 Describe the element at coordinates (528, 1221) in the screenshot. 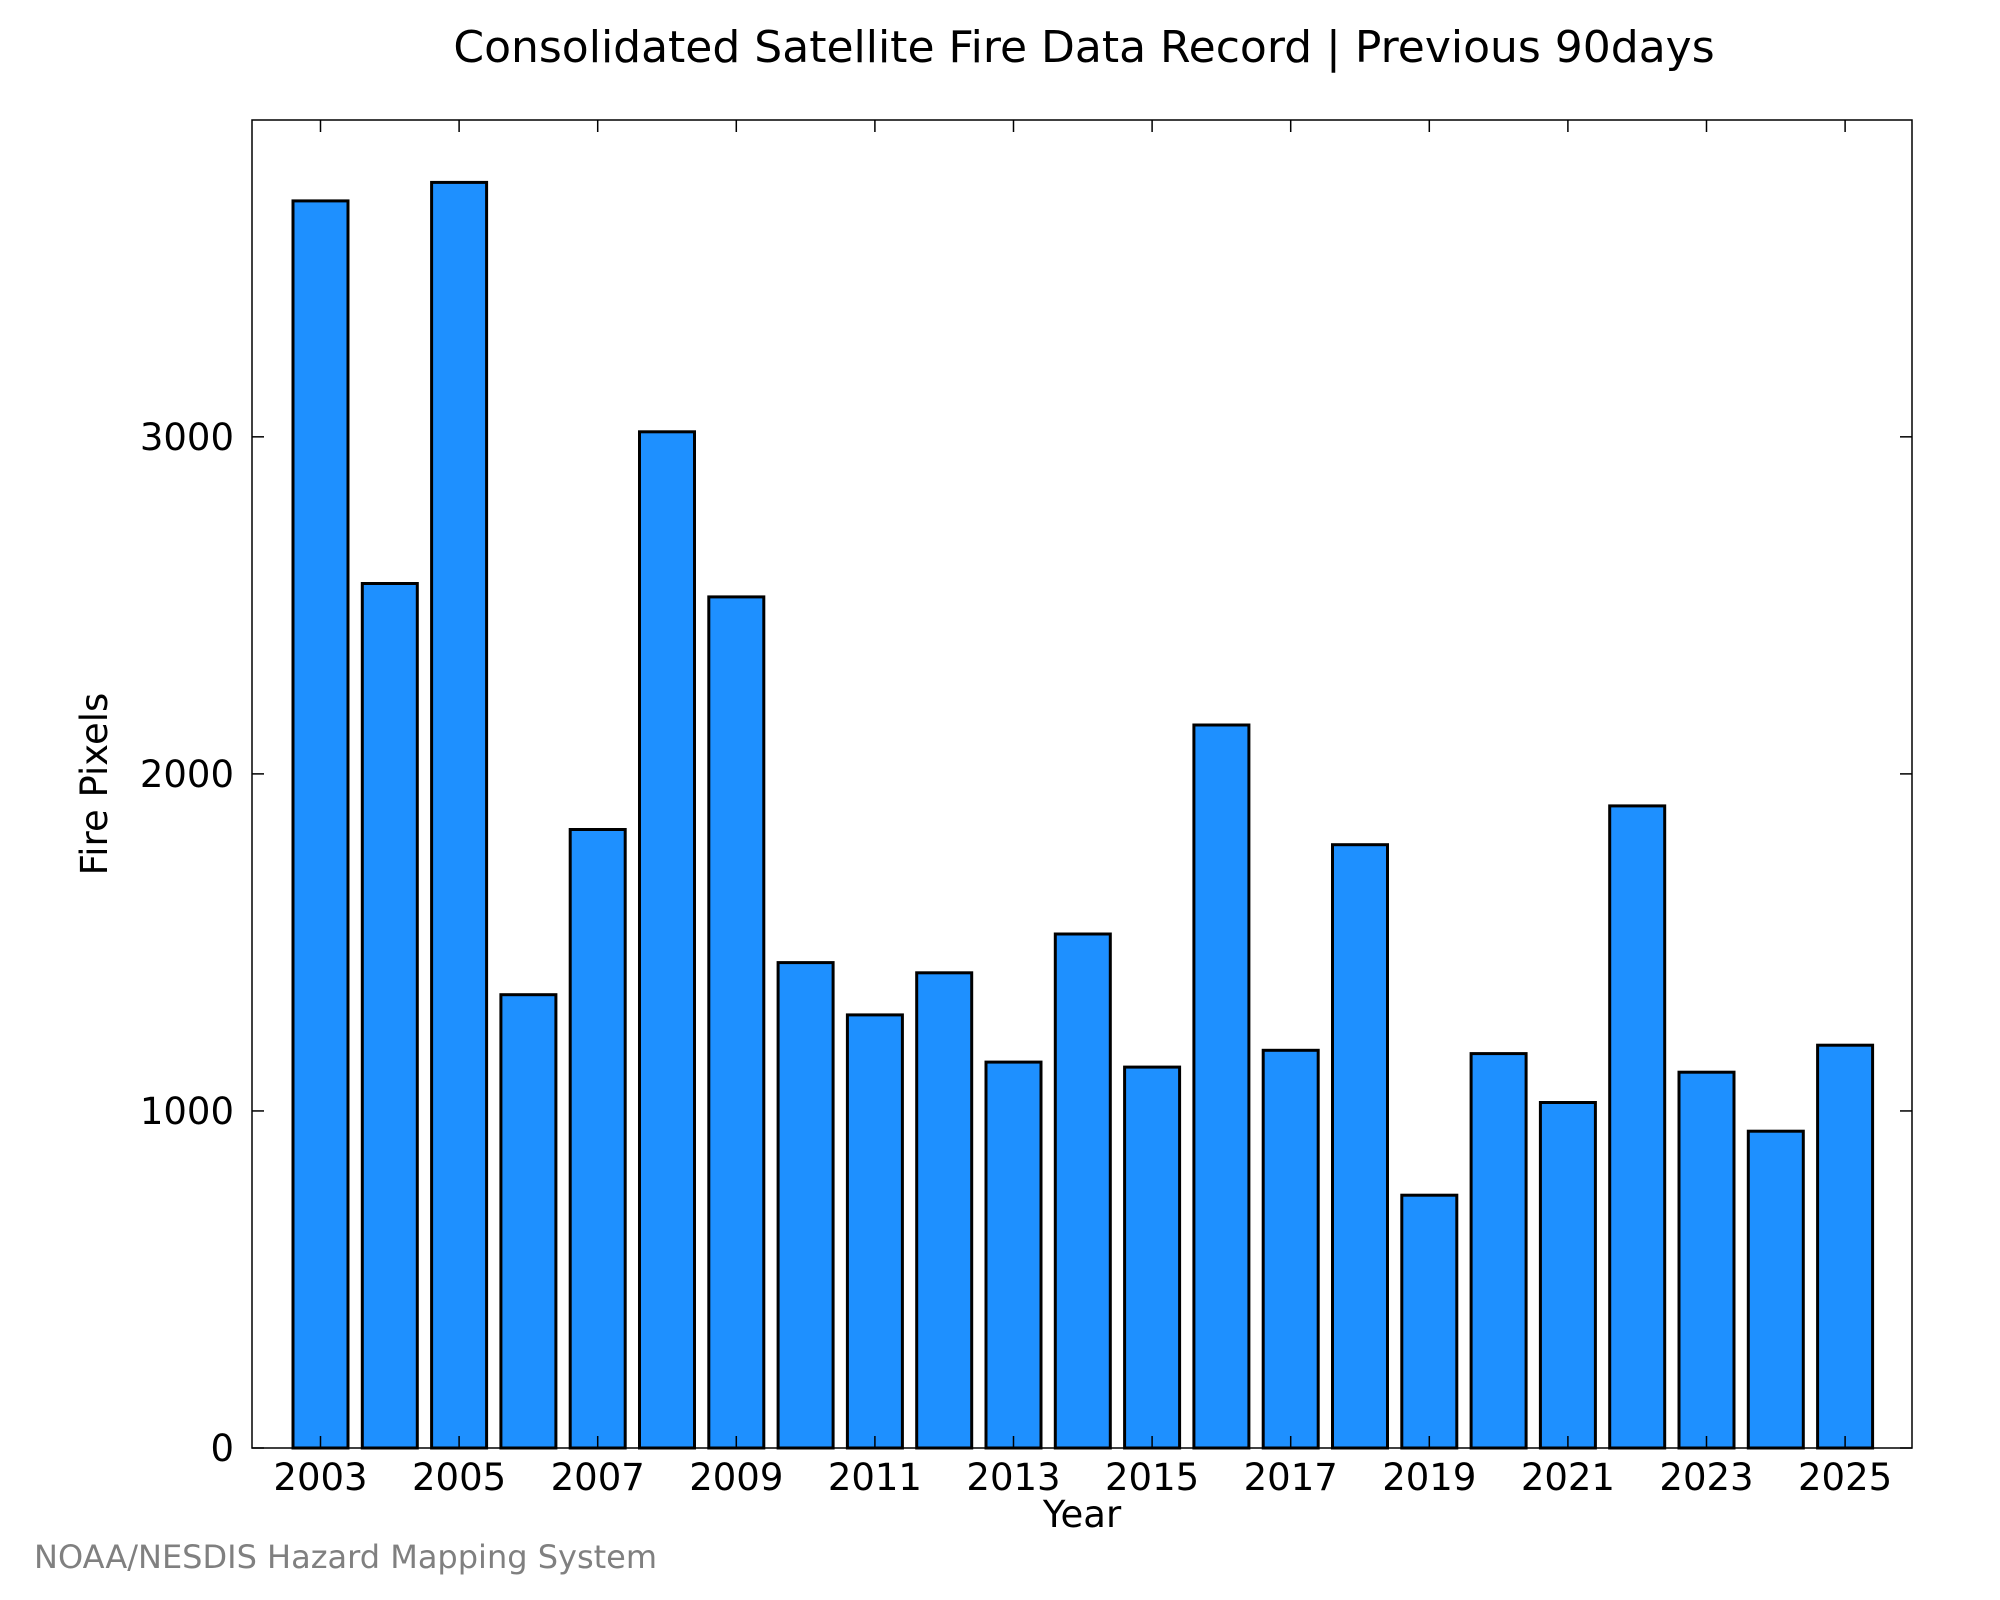

I see `bar-2006` at that location.